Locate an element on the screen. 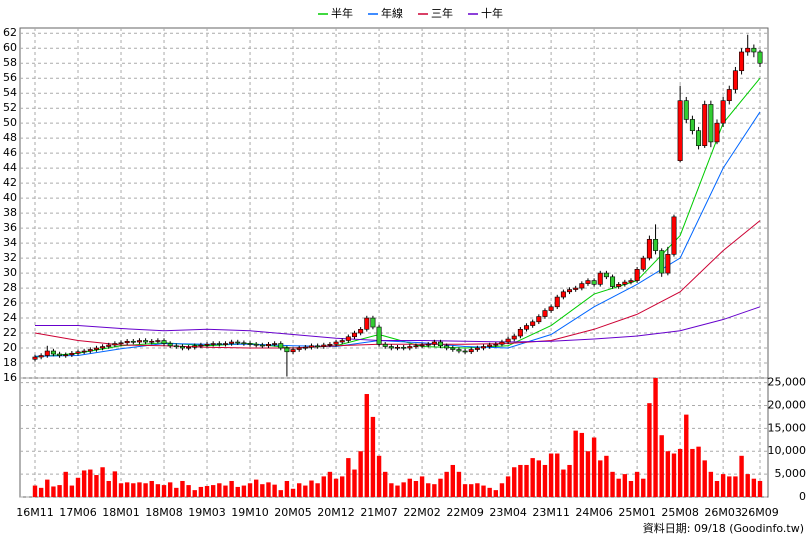  y-tick-label: 20 is located at coordinates (10, 347).